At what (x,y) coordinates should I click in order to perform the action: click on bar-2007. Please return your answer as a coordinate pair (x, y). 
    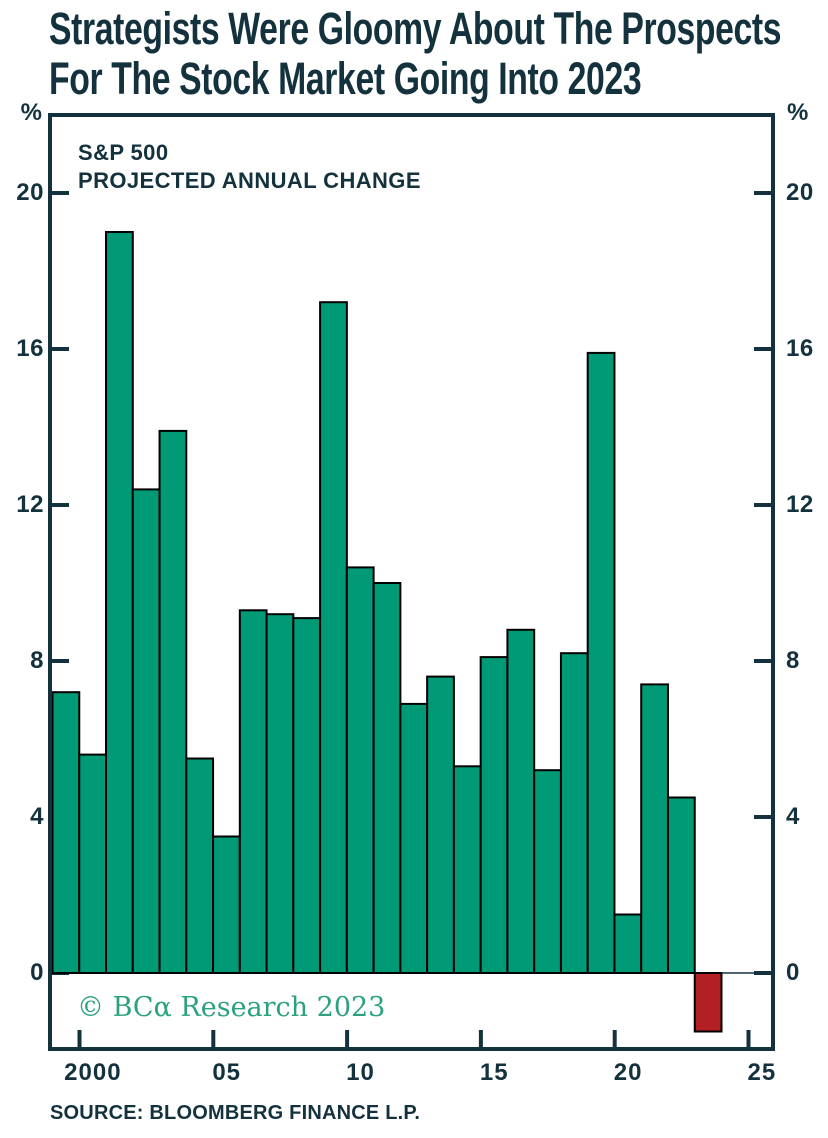
    Looking at the image, I should click on (280, 793).